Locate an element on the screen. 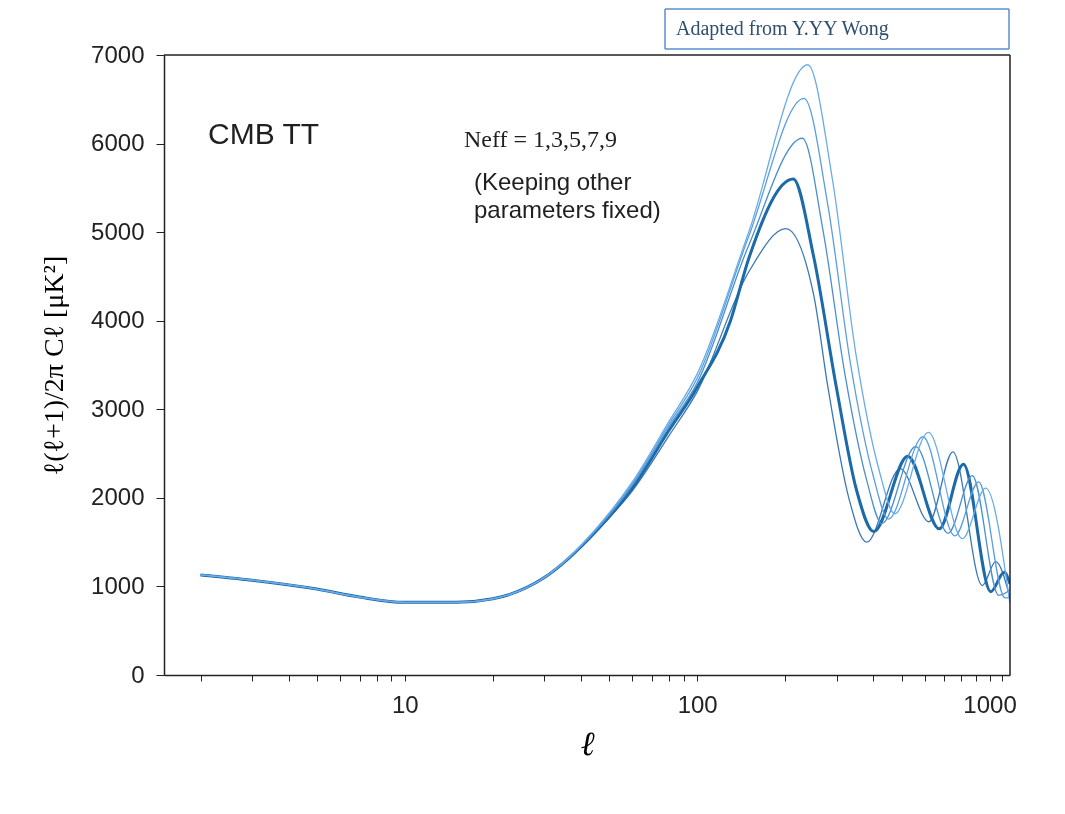  x-tick-label: 10 is located at coordinates (405, 704).